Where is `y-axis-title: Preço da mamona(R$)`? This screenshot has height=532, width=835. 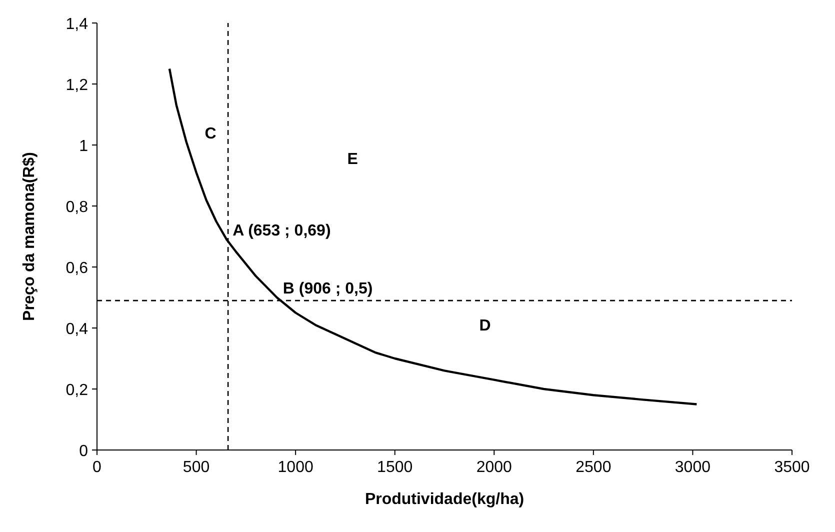
y-axis-title: Preço da mamona(R$) is located at coordinates (29, 236).